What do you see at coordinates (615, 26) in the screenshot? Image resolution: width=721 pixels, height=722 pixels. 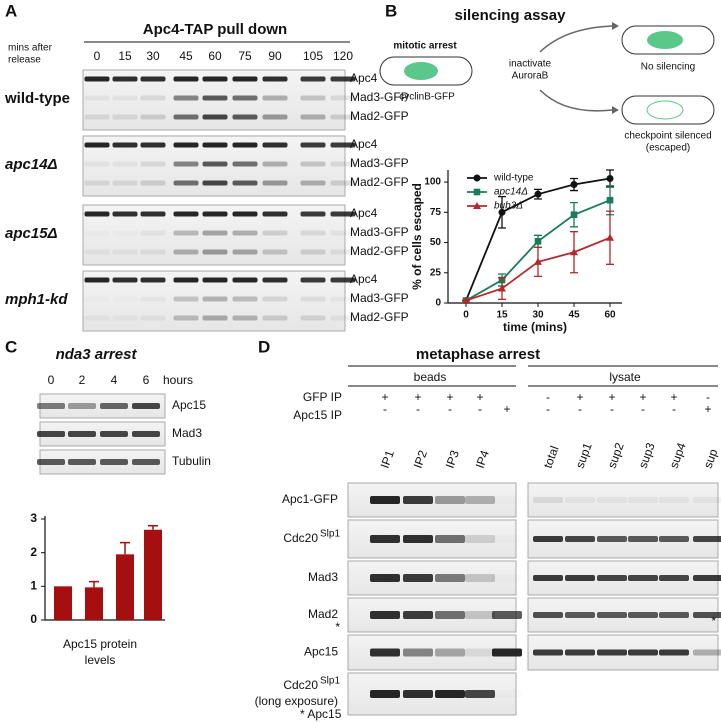 I see `arrowhead` at bounding box center [615, 26].